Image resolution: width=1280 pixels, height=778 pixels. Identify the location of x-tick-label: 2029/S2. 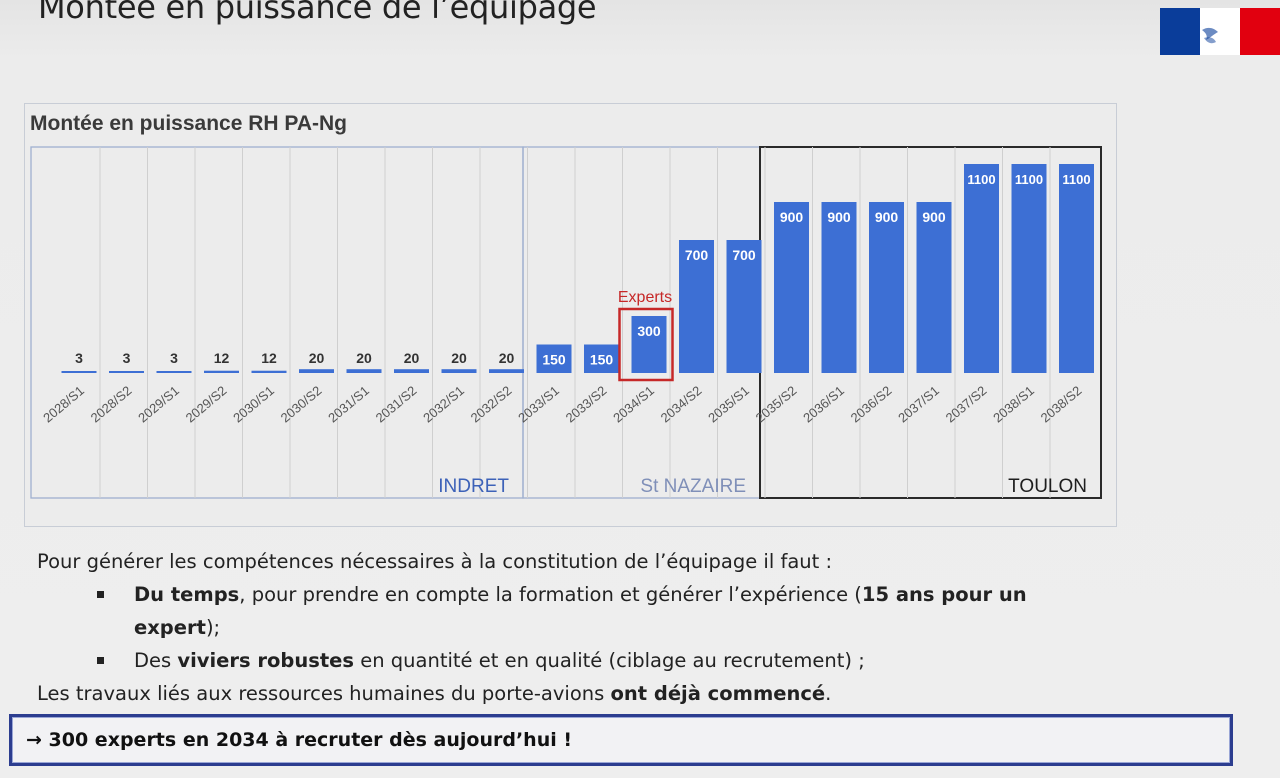
(206, 404).